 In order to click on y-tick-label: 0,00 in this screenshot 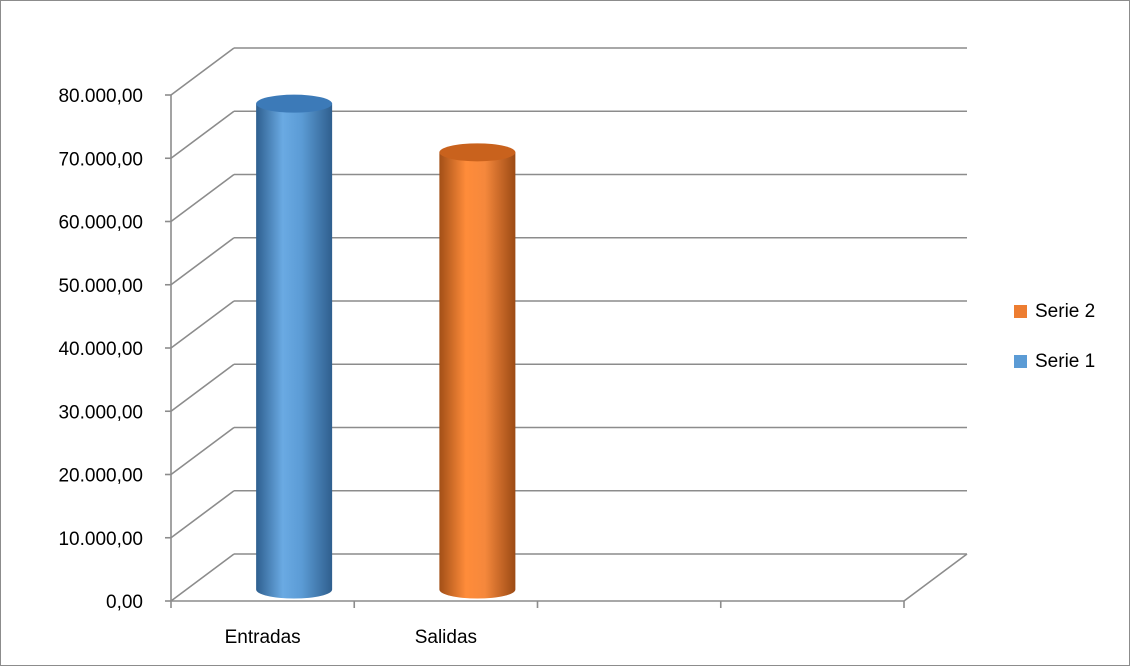, I will do `click(124, 602)`.